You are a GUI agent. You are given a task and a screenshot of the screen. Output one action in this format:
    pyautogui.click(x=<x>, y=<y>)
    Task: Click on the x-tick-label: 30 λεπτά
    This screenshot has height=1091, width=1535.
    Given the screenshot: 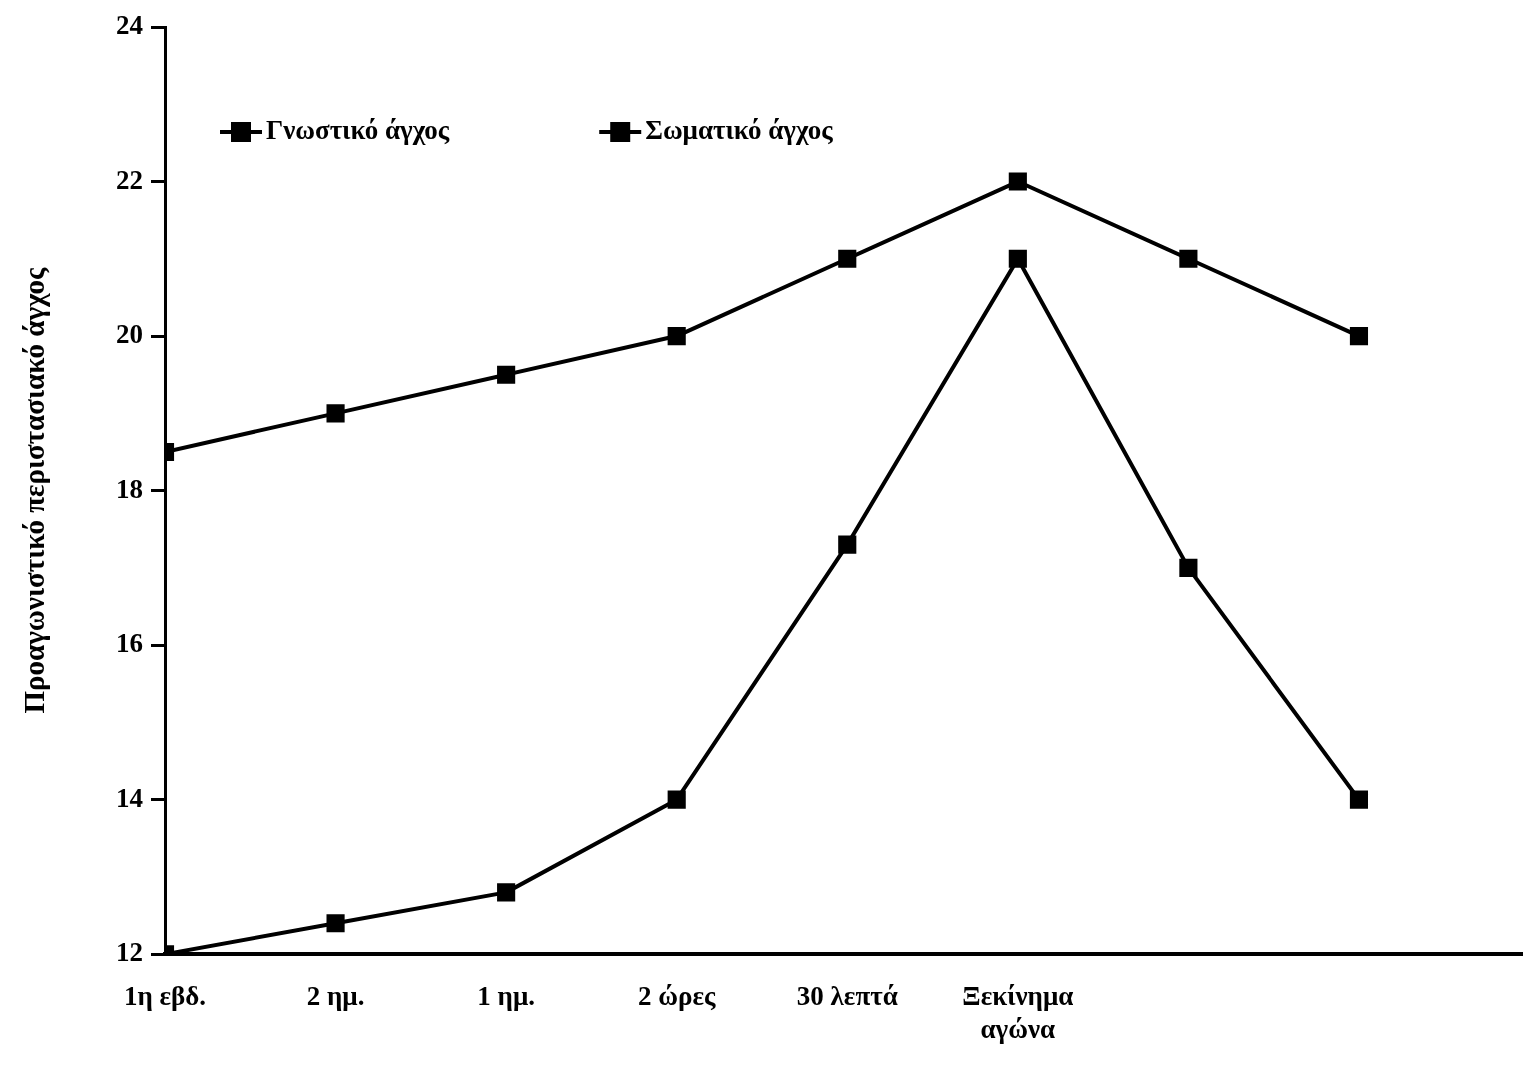 What is the action you would take?
    pyautogui.click(x=847, y=996)
    